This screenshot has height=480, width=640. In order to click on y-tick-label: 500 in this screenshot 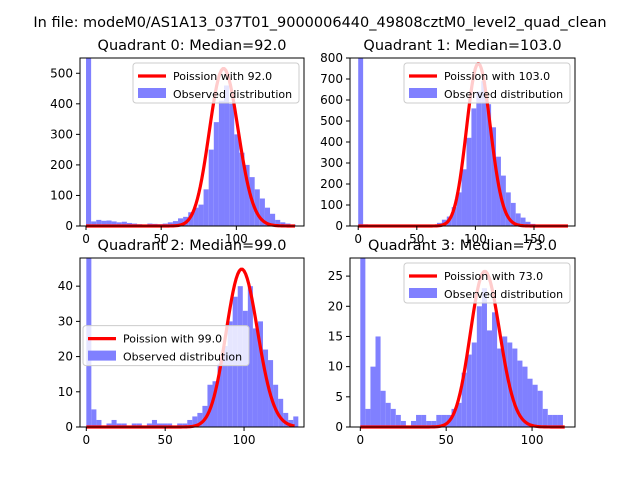, I will do `click(61, 73)`.